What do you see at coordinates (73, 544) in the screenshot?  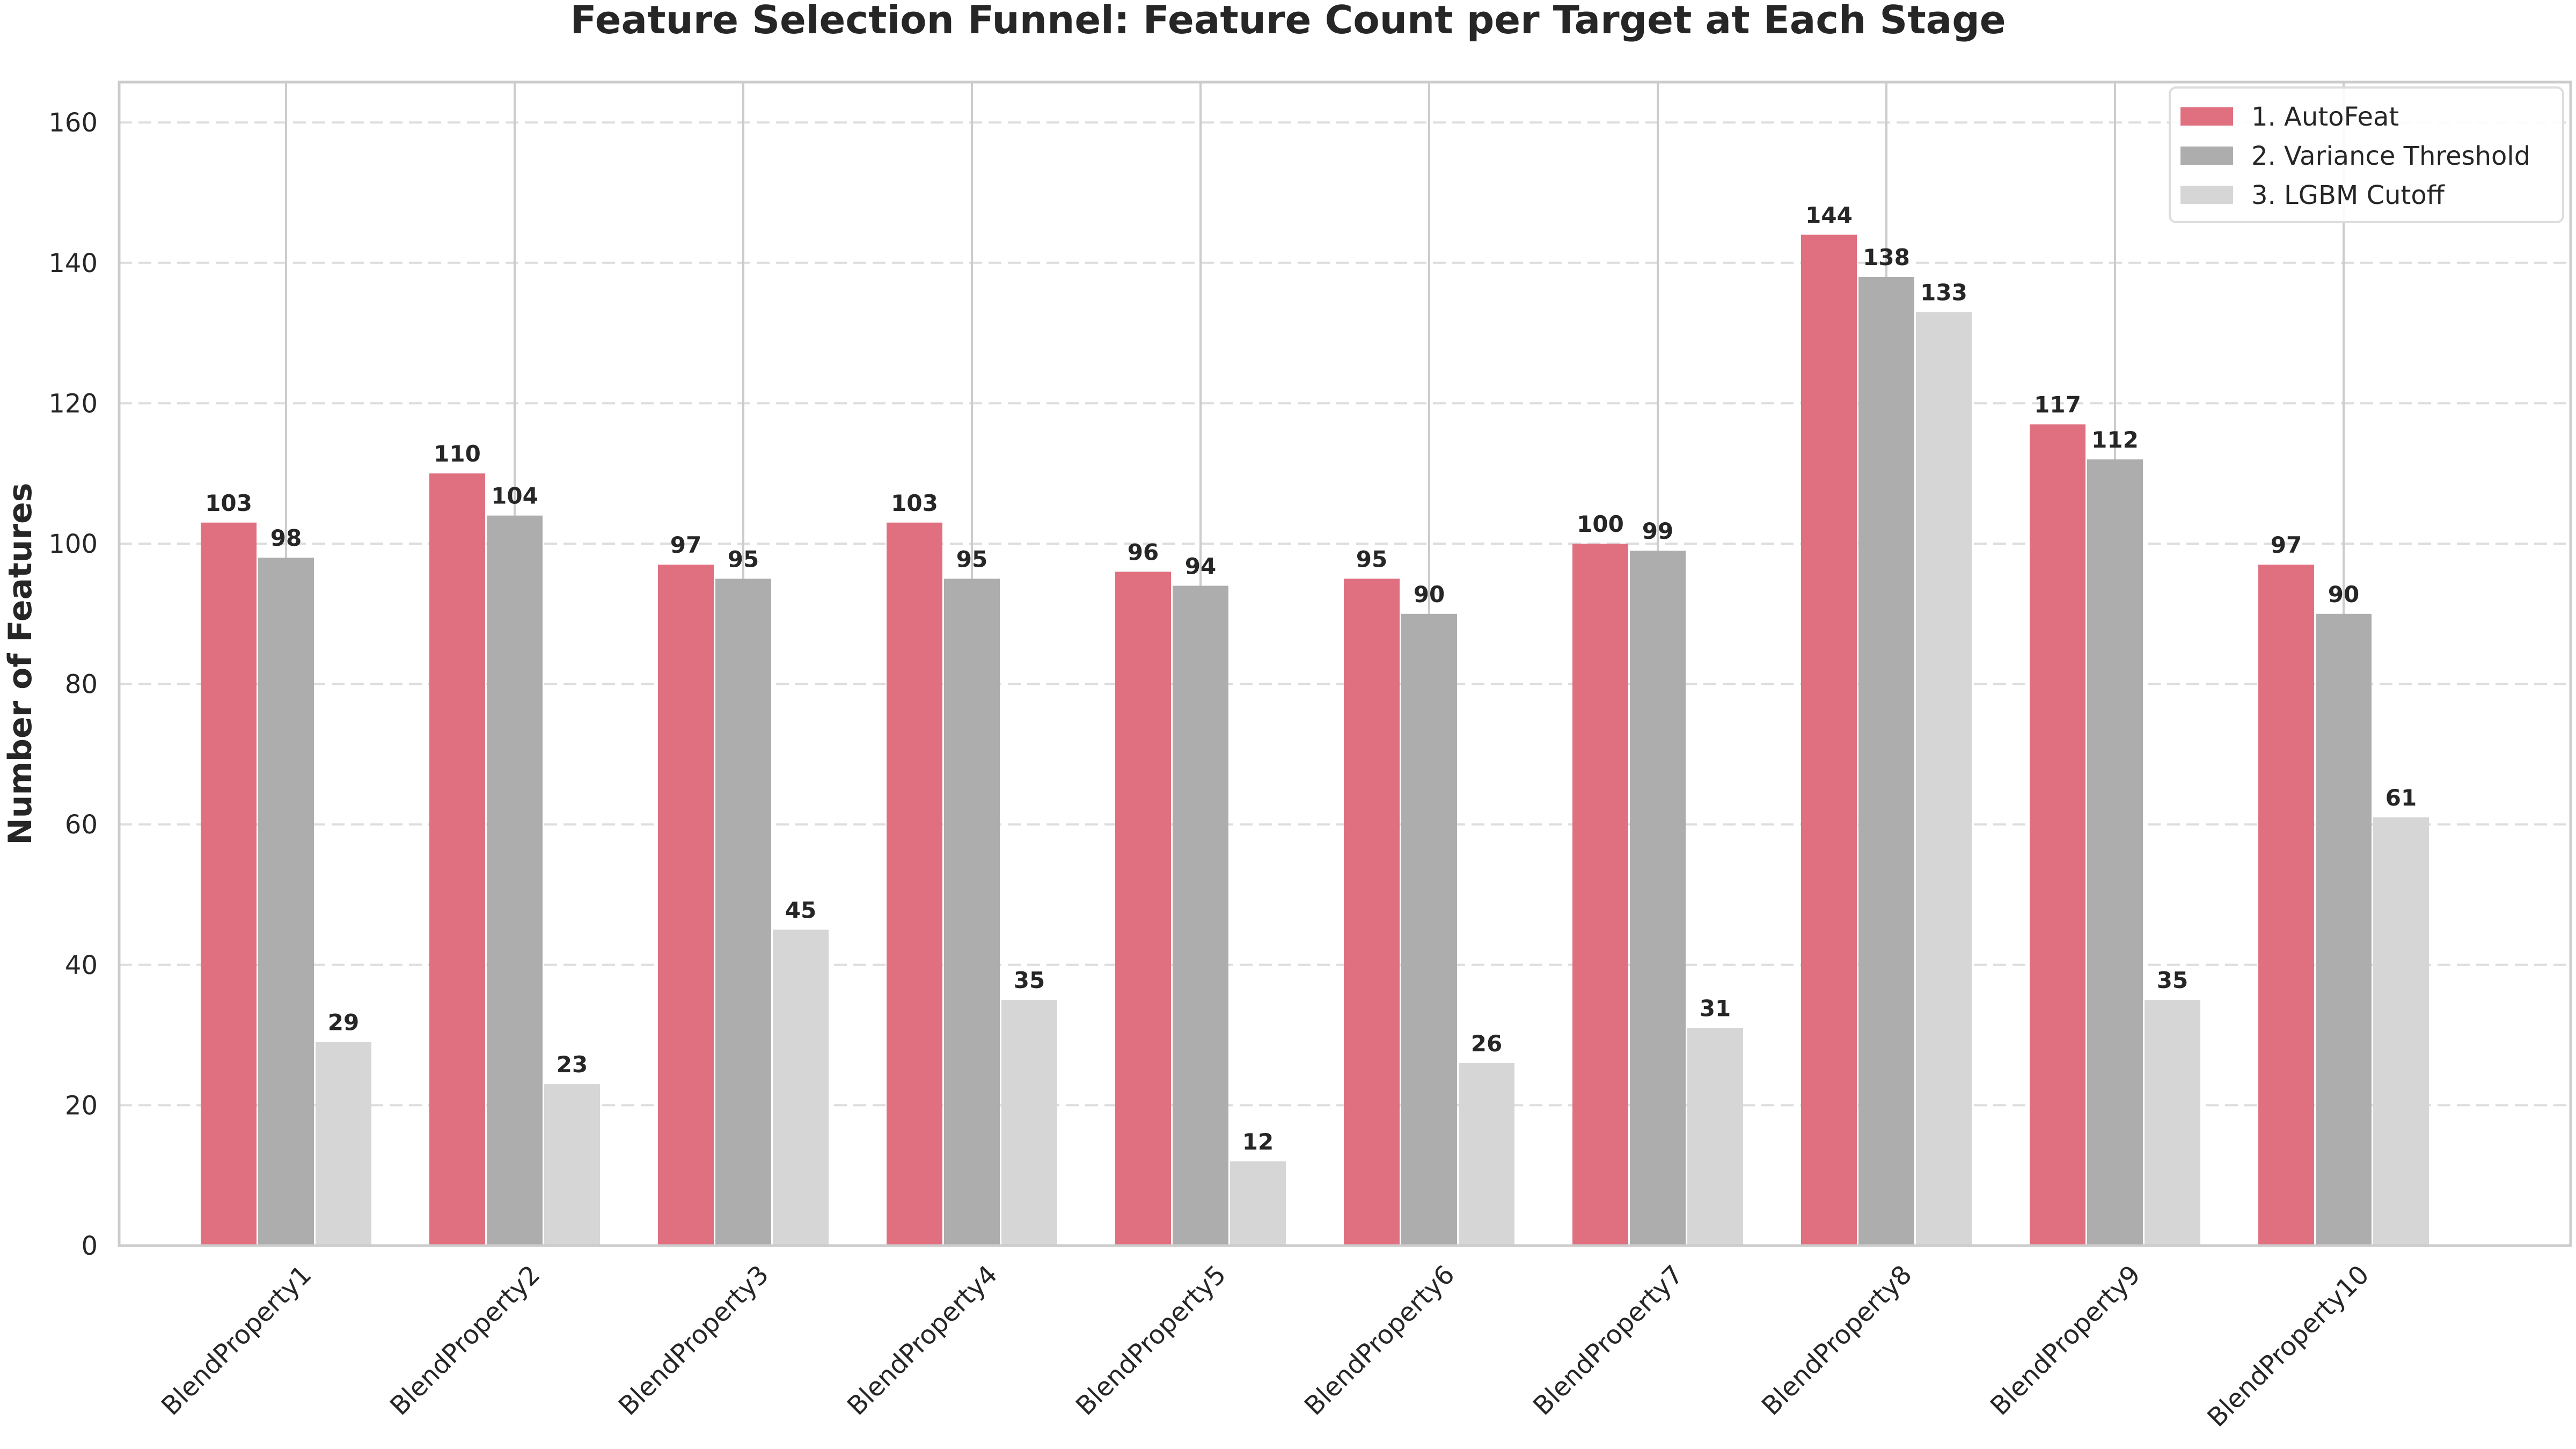 I see `y-tick-label: 100` at bounding box center [73, 544].